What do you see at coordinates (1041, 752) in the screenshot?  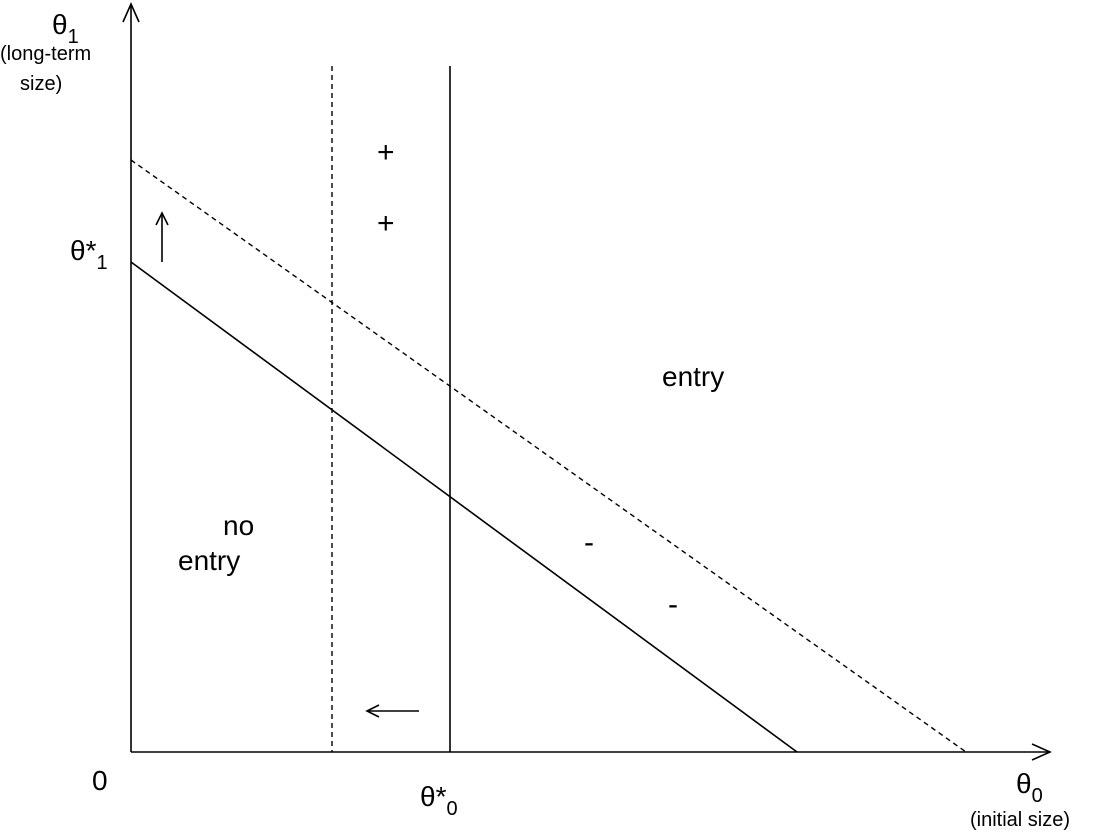 I see `x-axis-arrowhead` at bounding box center [1041, 752].